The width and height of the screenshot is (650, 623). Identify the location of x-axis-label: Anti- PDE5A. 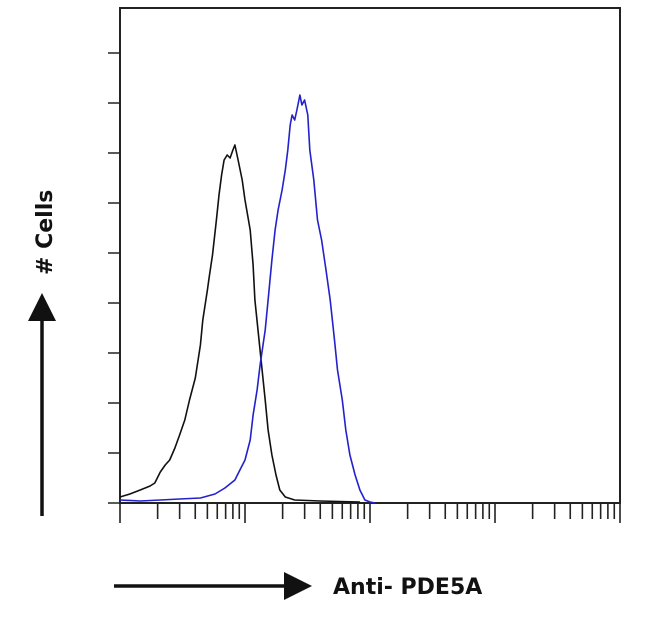
(407, 587).